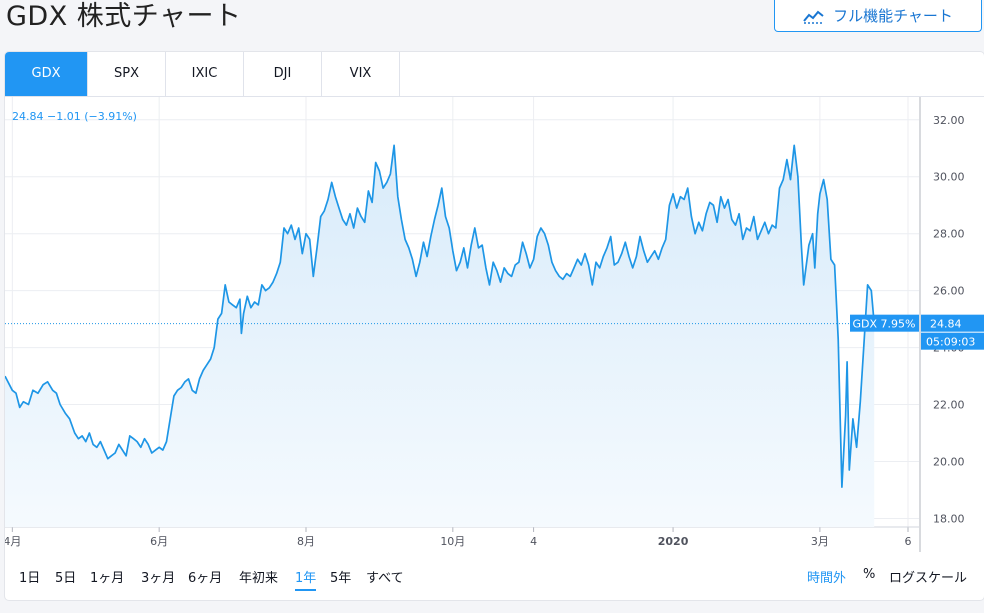 The width and height of the screenshot is (984, 613). I want to click on series-label: GDX 7.95%, so click(884, 324).